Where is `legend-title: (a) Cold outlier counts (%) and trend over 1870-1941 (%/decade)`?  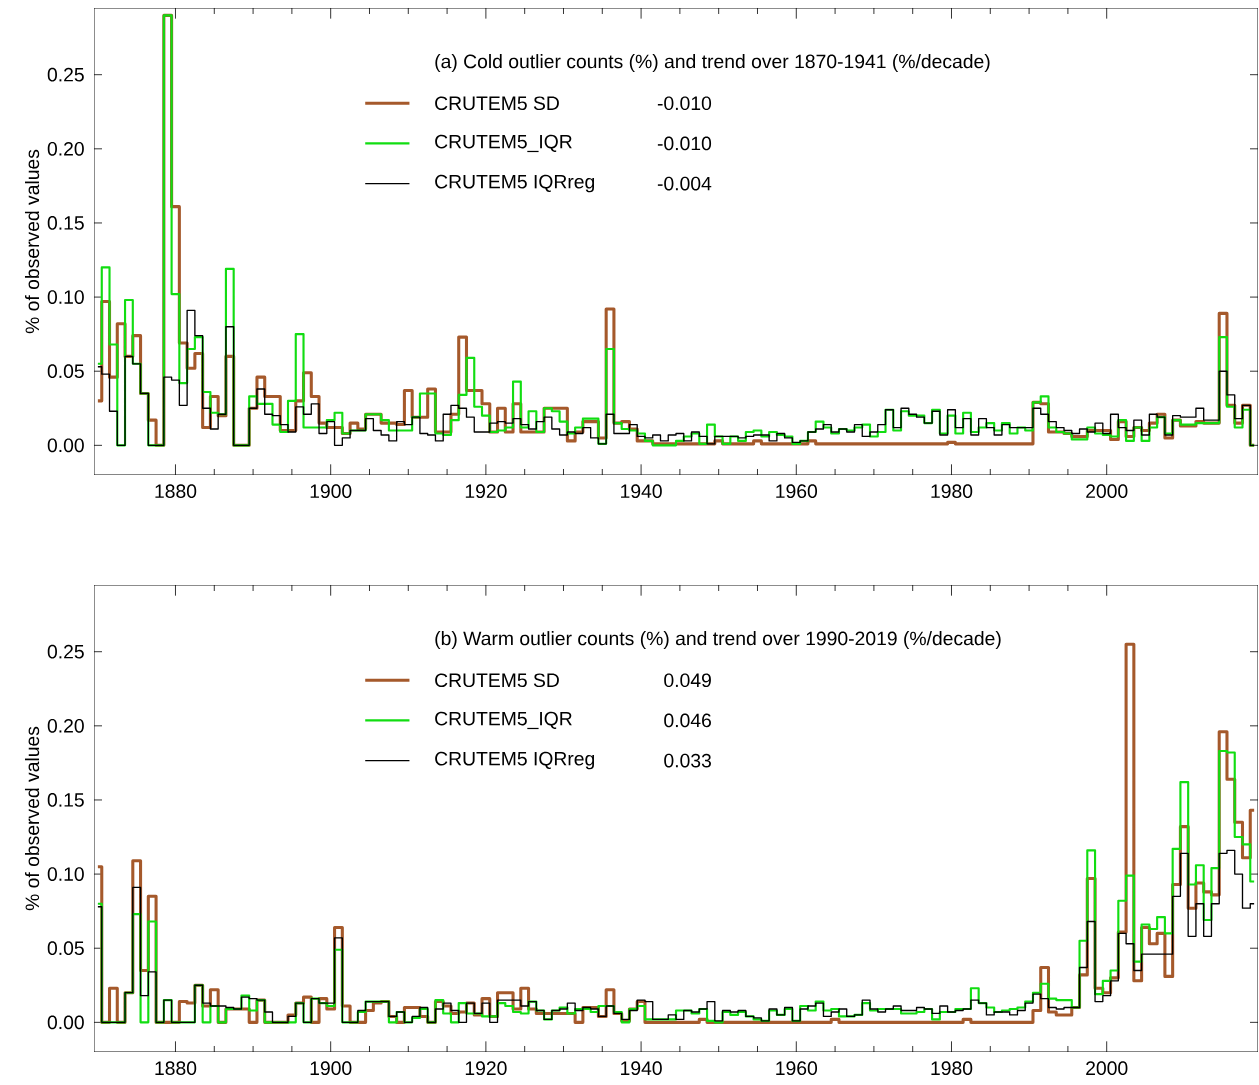 legend-title: (a) Cold outlier counts (%) and trend over 1870-1941 (%/decade) is located at coordinates (712, 63).